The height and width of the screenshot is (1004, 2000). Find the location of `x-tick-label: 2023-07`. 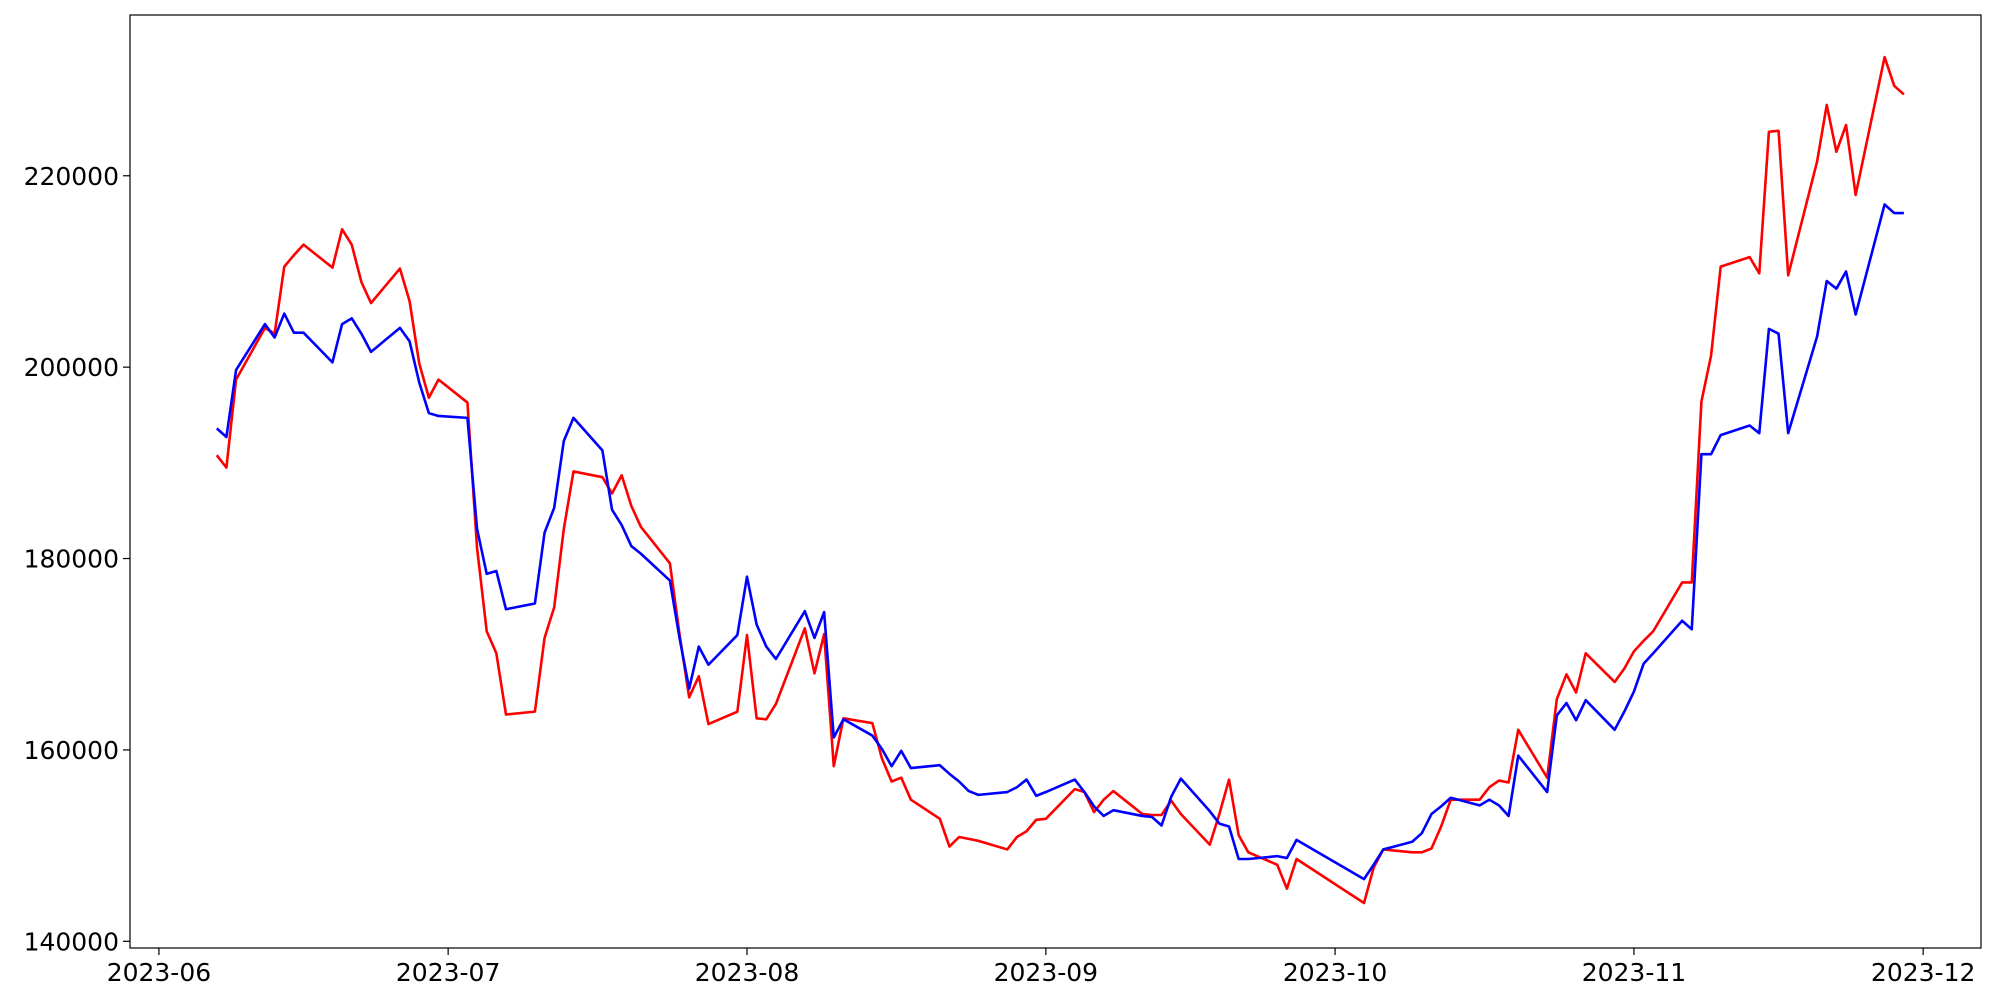

x-tick-label: 2023-07 is located at coordinates (448, 972).